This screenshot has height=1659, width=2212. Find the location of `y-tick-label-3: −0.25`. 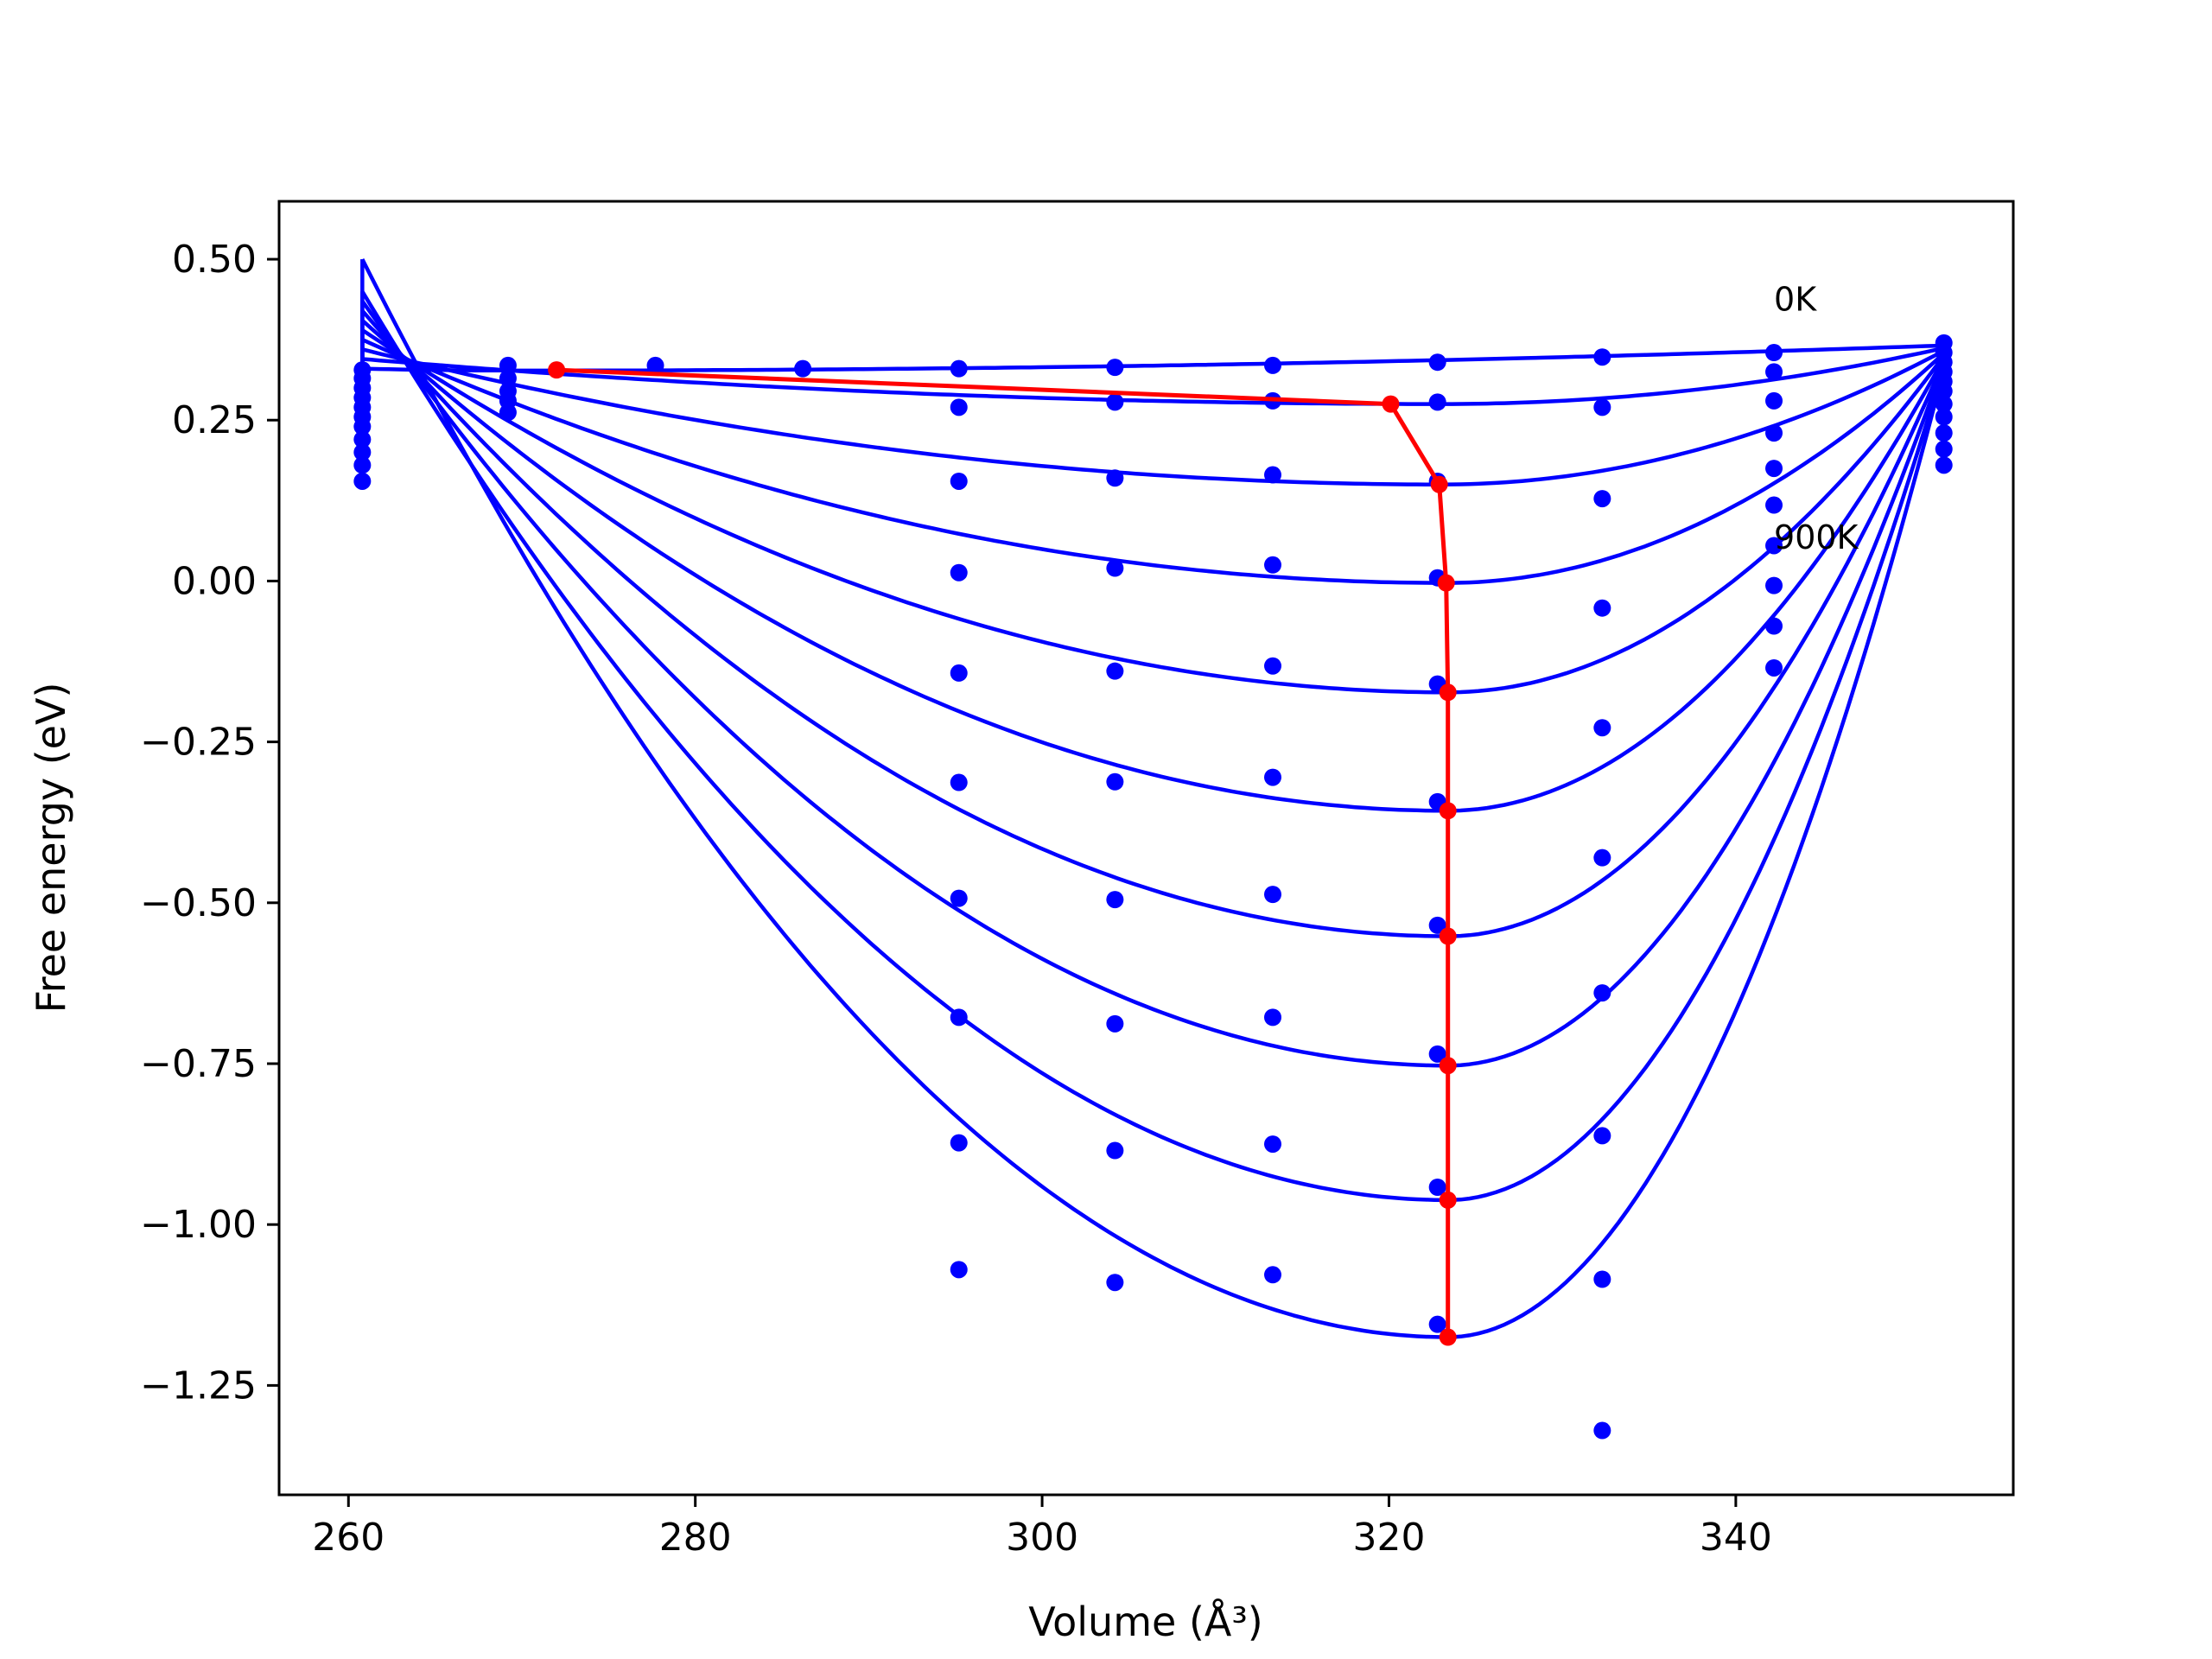

y-tick-label-3: −0.25 is located at coordinates (198, 743).